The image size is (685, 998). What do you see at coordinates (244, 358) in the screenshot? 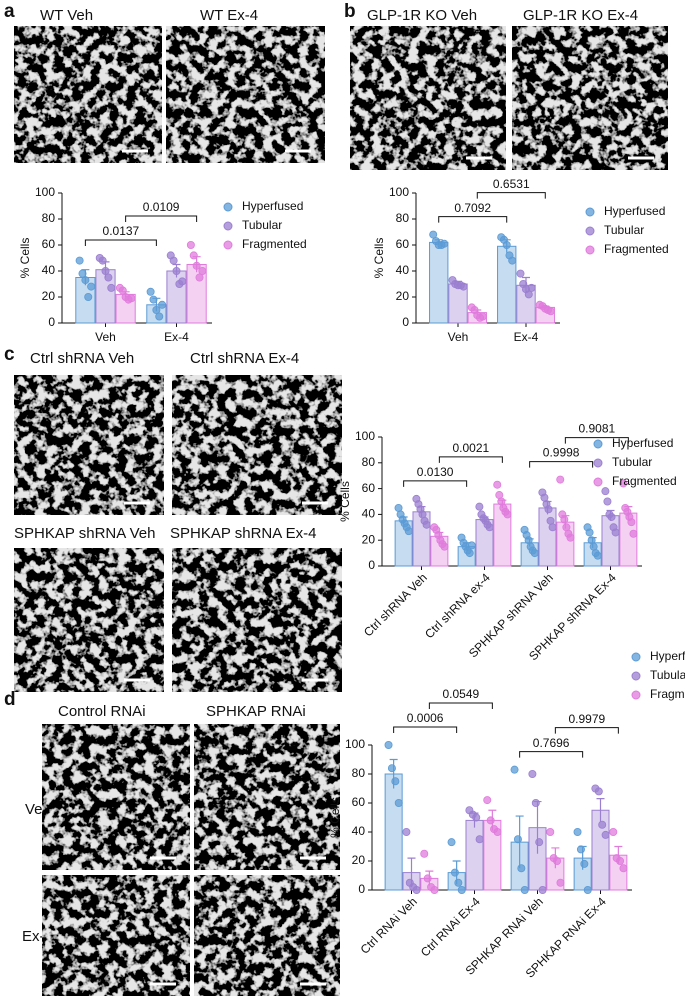
I see `image-label: Ctrl shRNA Ex-4` at bounding box center [244, 358].